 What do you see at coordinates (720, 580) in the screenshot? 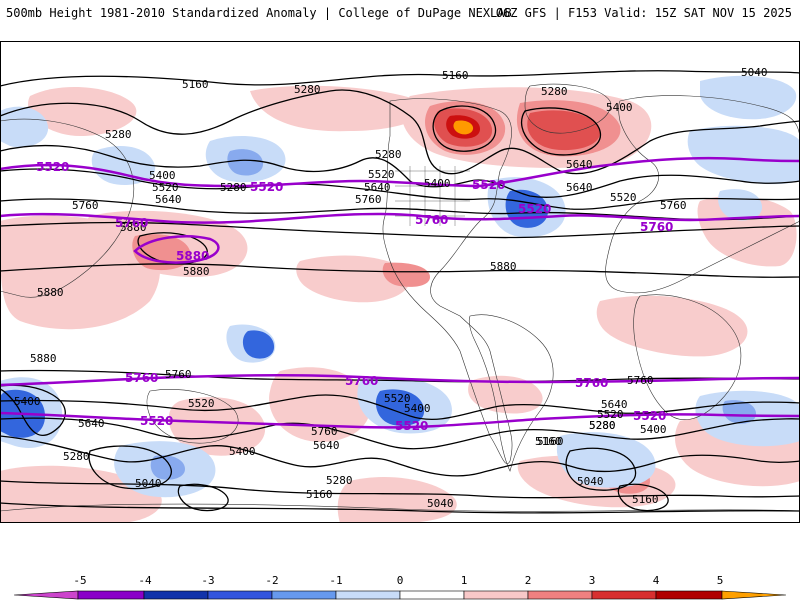
I see `colorbar-tick-label: 5` at bounding box center [720, 580].